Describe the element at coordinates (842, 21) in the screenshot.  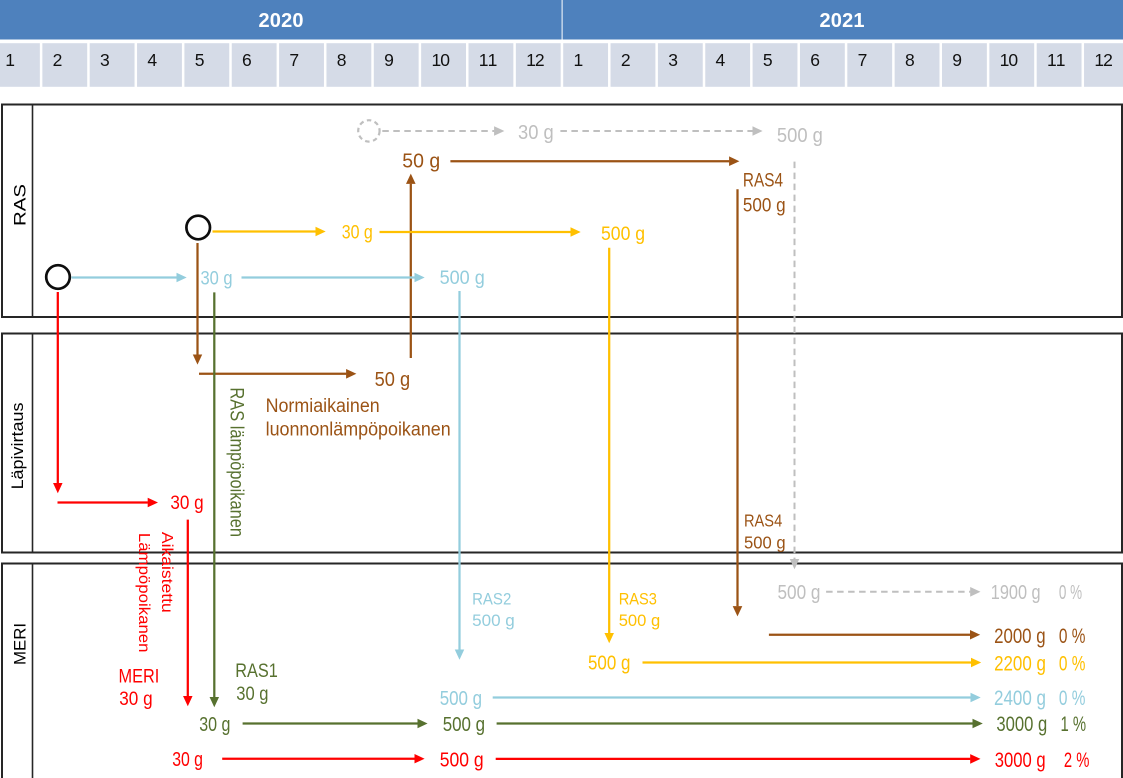
I see `svg-text: 2021` at that location.